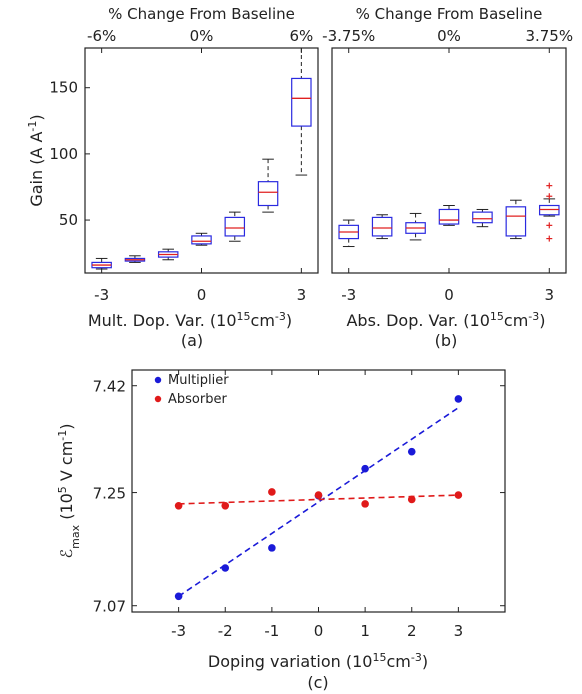 Image resolution: width=582 pixels, height=694 pixels. Describe the element at coordinates (446, 340) in the screenshot. I see `panel-label: (b)` at that location.